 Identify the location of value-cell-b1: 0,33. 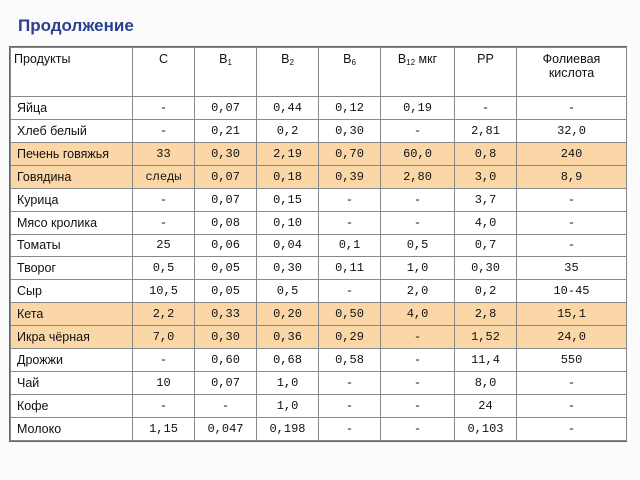
(225, 314).